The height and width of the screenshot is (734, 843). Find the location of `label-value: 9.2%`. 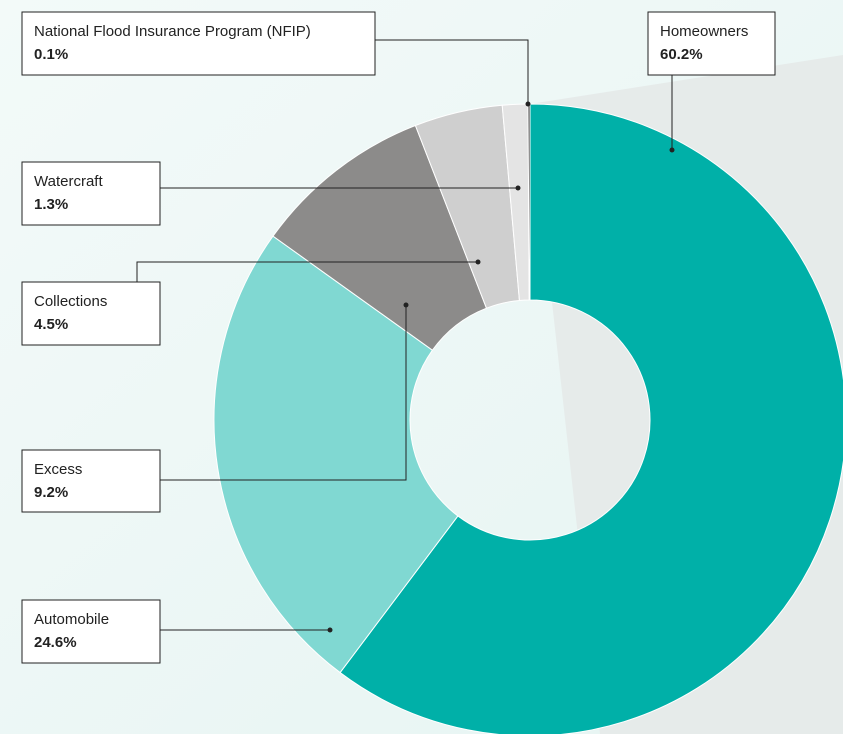

label-value: 9.2% is located at coordinates (51, 492).